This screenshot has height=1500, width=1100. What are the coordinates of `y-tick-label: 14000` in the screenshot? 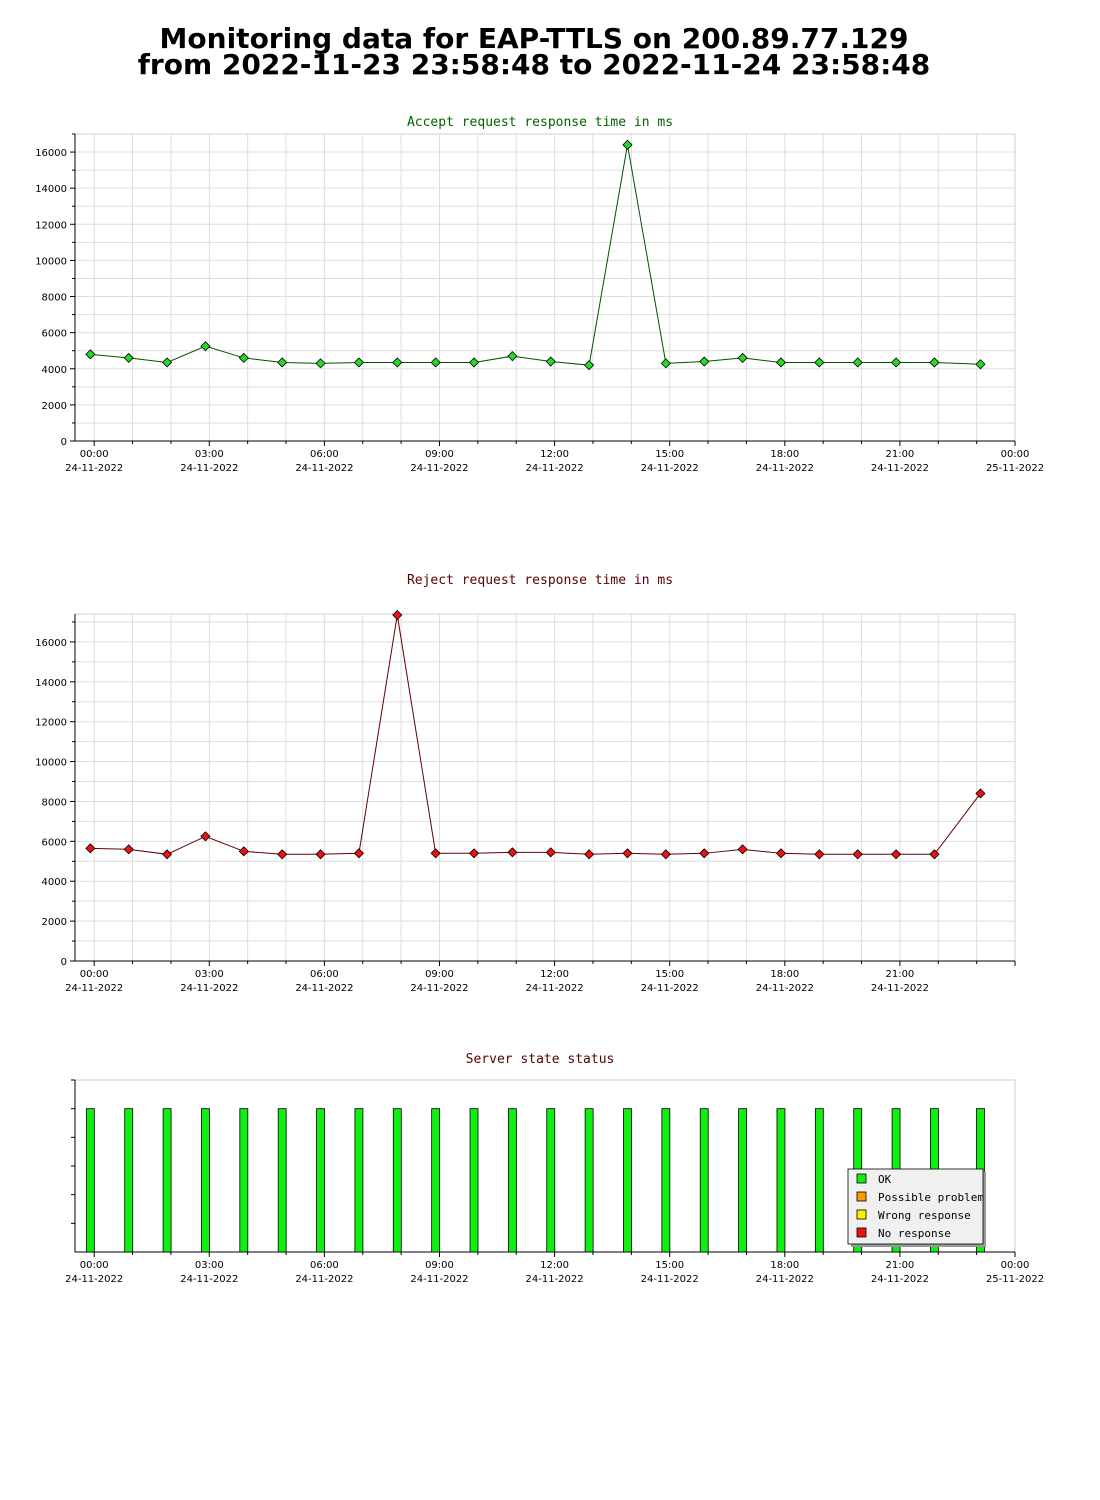 It's located at (51, 189).